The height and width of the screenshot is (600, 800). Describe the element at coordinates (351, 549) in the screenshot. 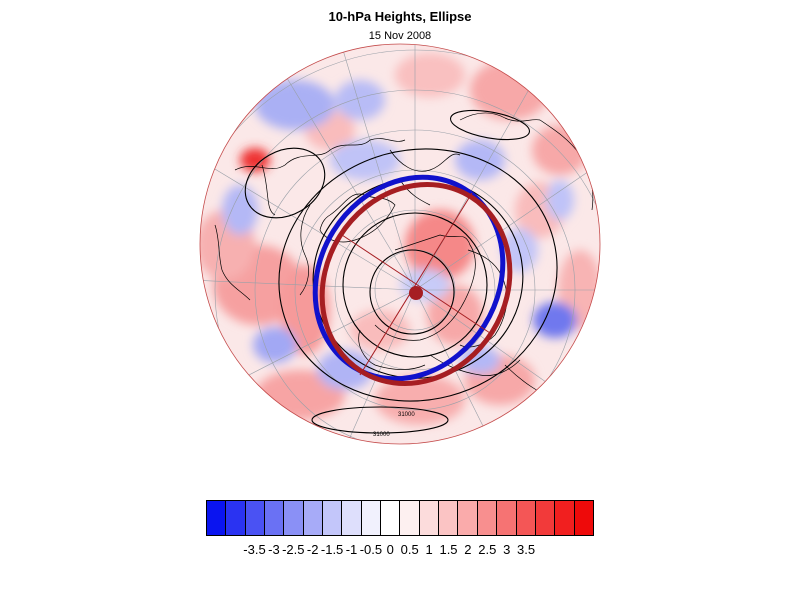

I see `colorbar-tick-label: -1` at that location.